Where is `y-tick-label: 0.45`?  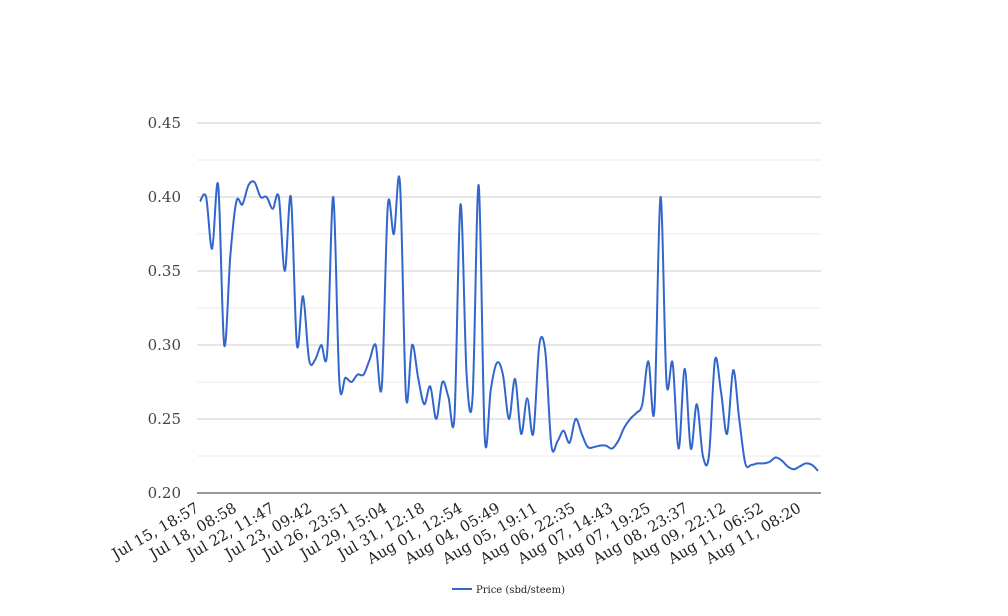 y-tick-label: 0.45 is located at coordinates (164, 123).